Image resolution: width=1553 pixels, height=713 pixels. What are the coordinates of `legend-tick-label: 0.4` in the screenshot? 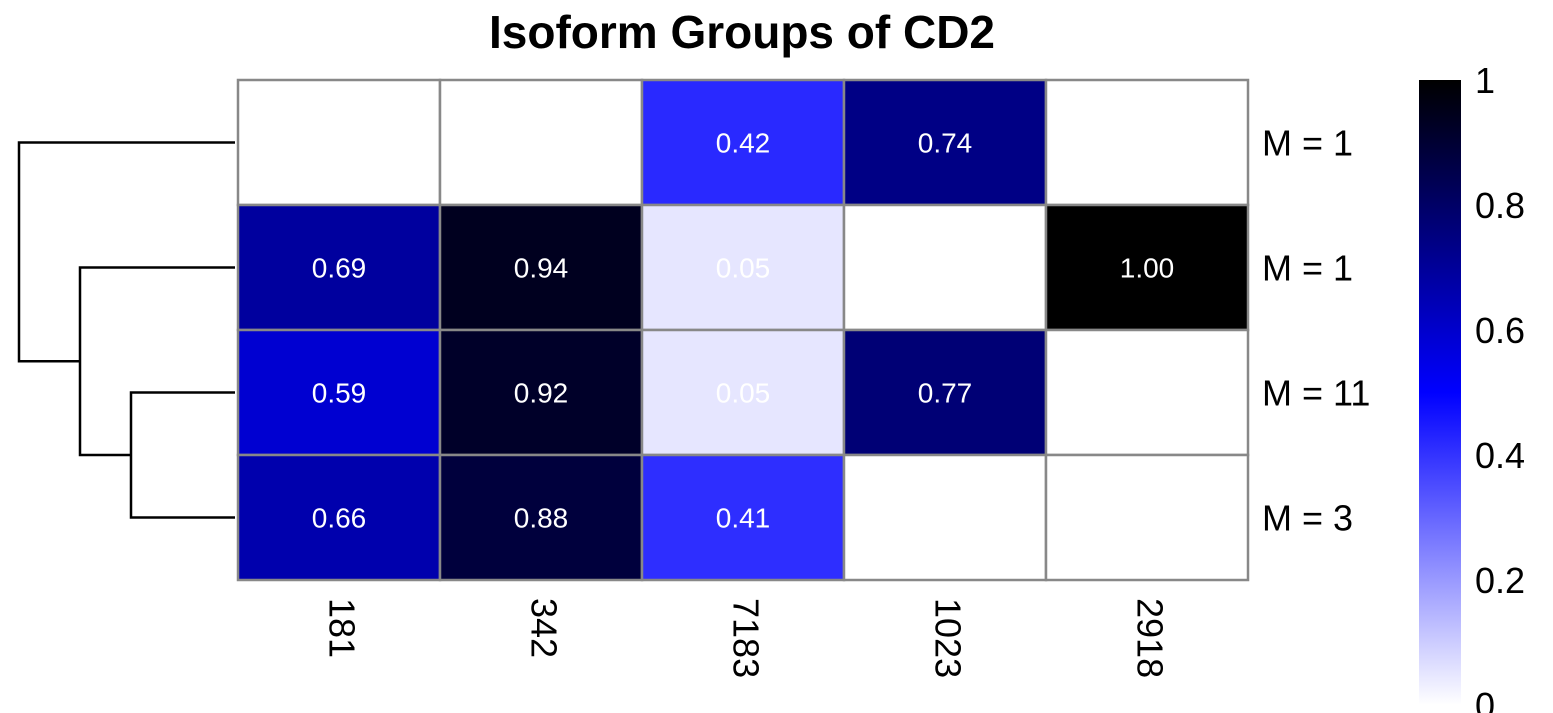 It's located at (1500, 455).